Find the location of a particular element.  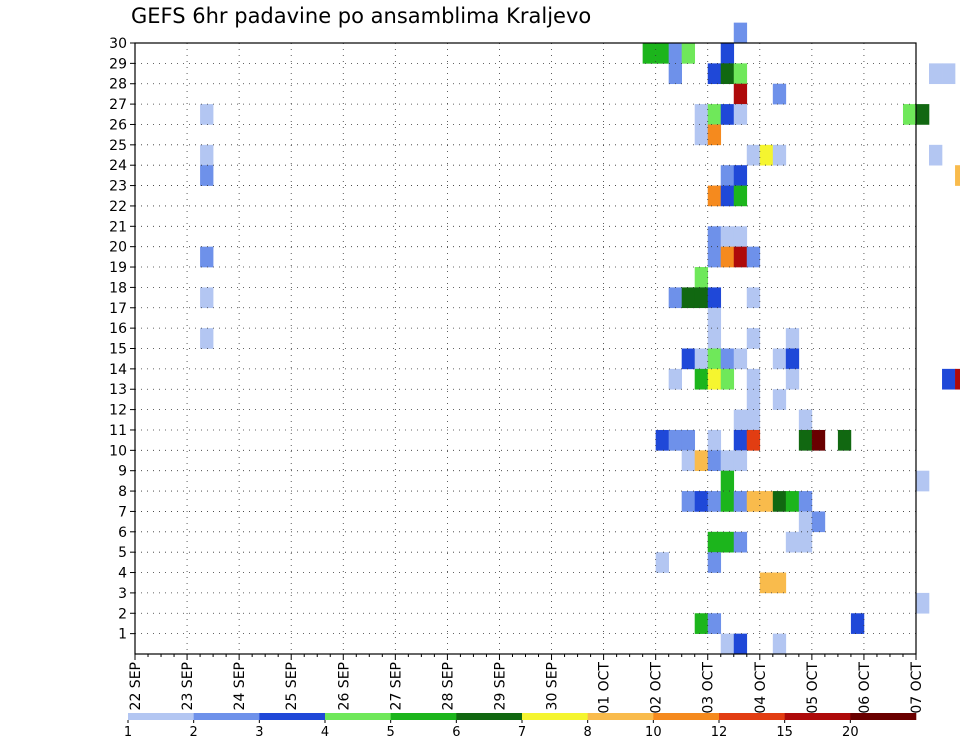

x-tick-label: 25 SEP is located at coordinates (292, 686).